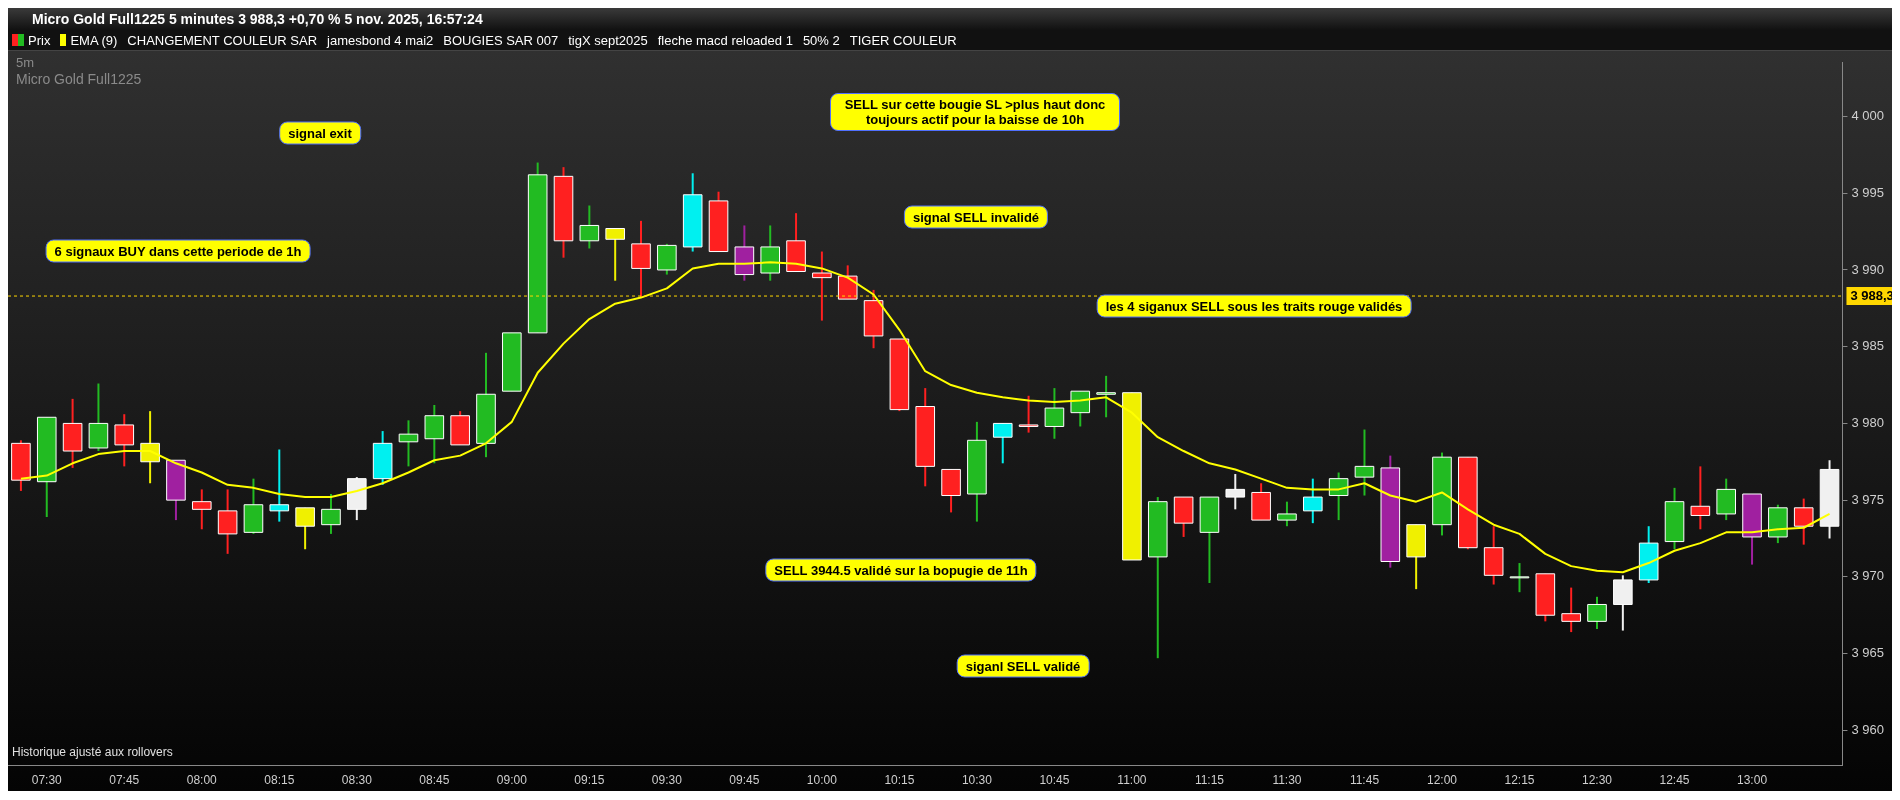 The width and height of the screenshot is (1900, 800). What do you see at coordinates (1868, 116) in the screenshot?
I see `y-tick-label: 4 000` at bounding box center [1868, 116].